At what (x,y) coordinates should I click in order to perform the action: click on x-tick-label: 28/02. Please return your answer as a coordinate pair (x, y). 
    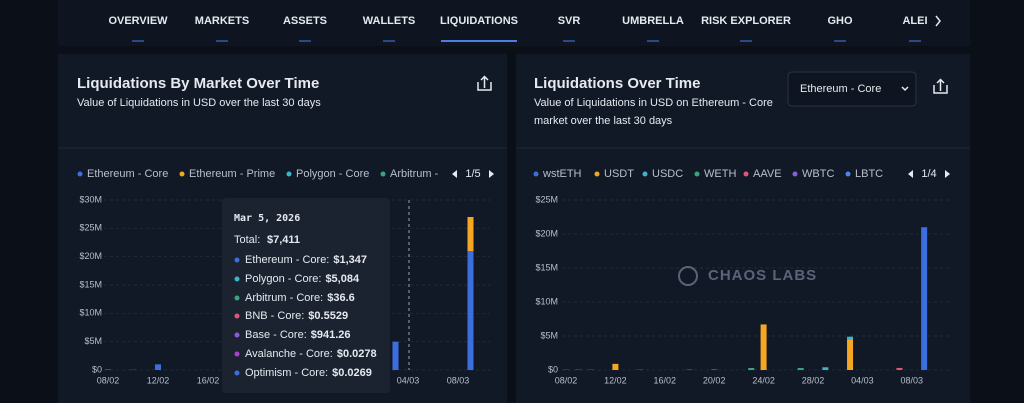
    Looking at the image, I should click on (813, 380).